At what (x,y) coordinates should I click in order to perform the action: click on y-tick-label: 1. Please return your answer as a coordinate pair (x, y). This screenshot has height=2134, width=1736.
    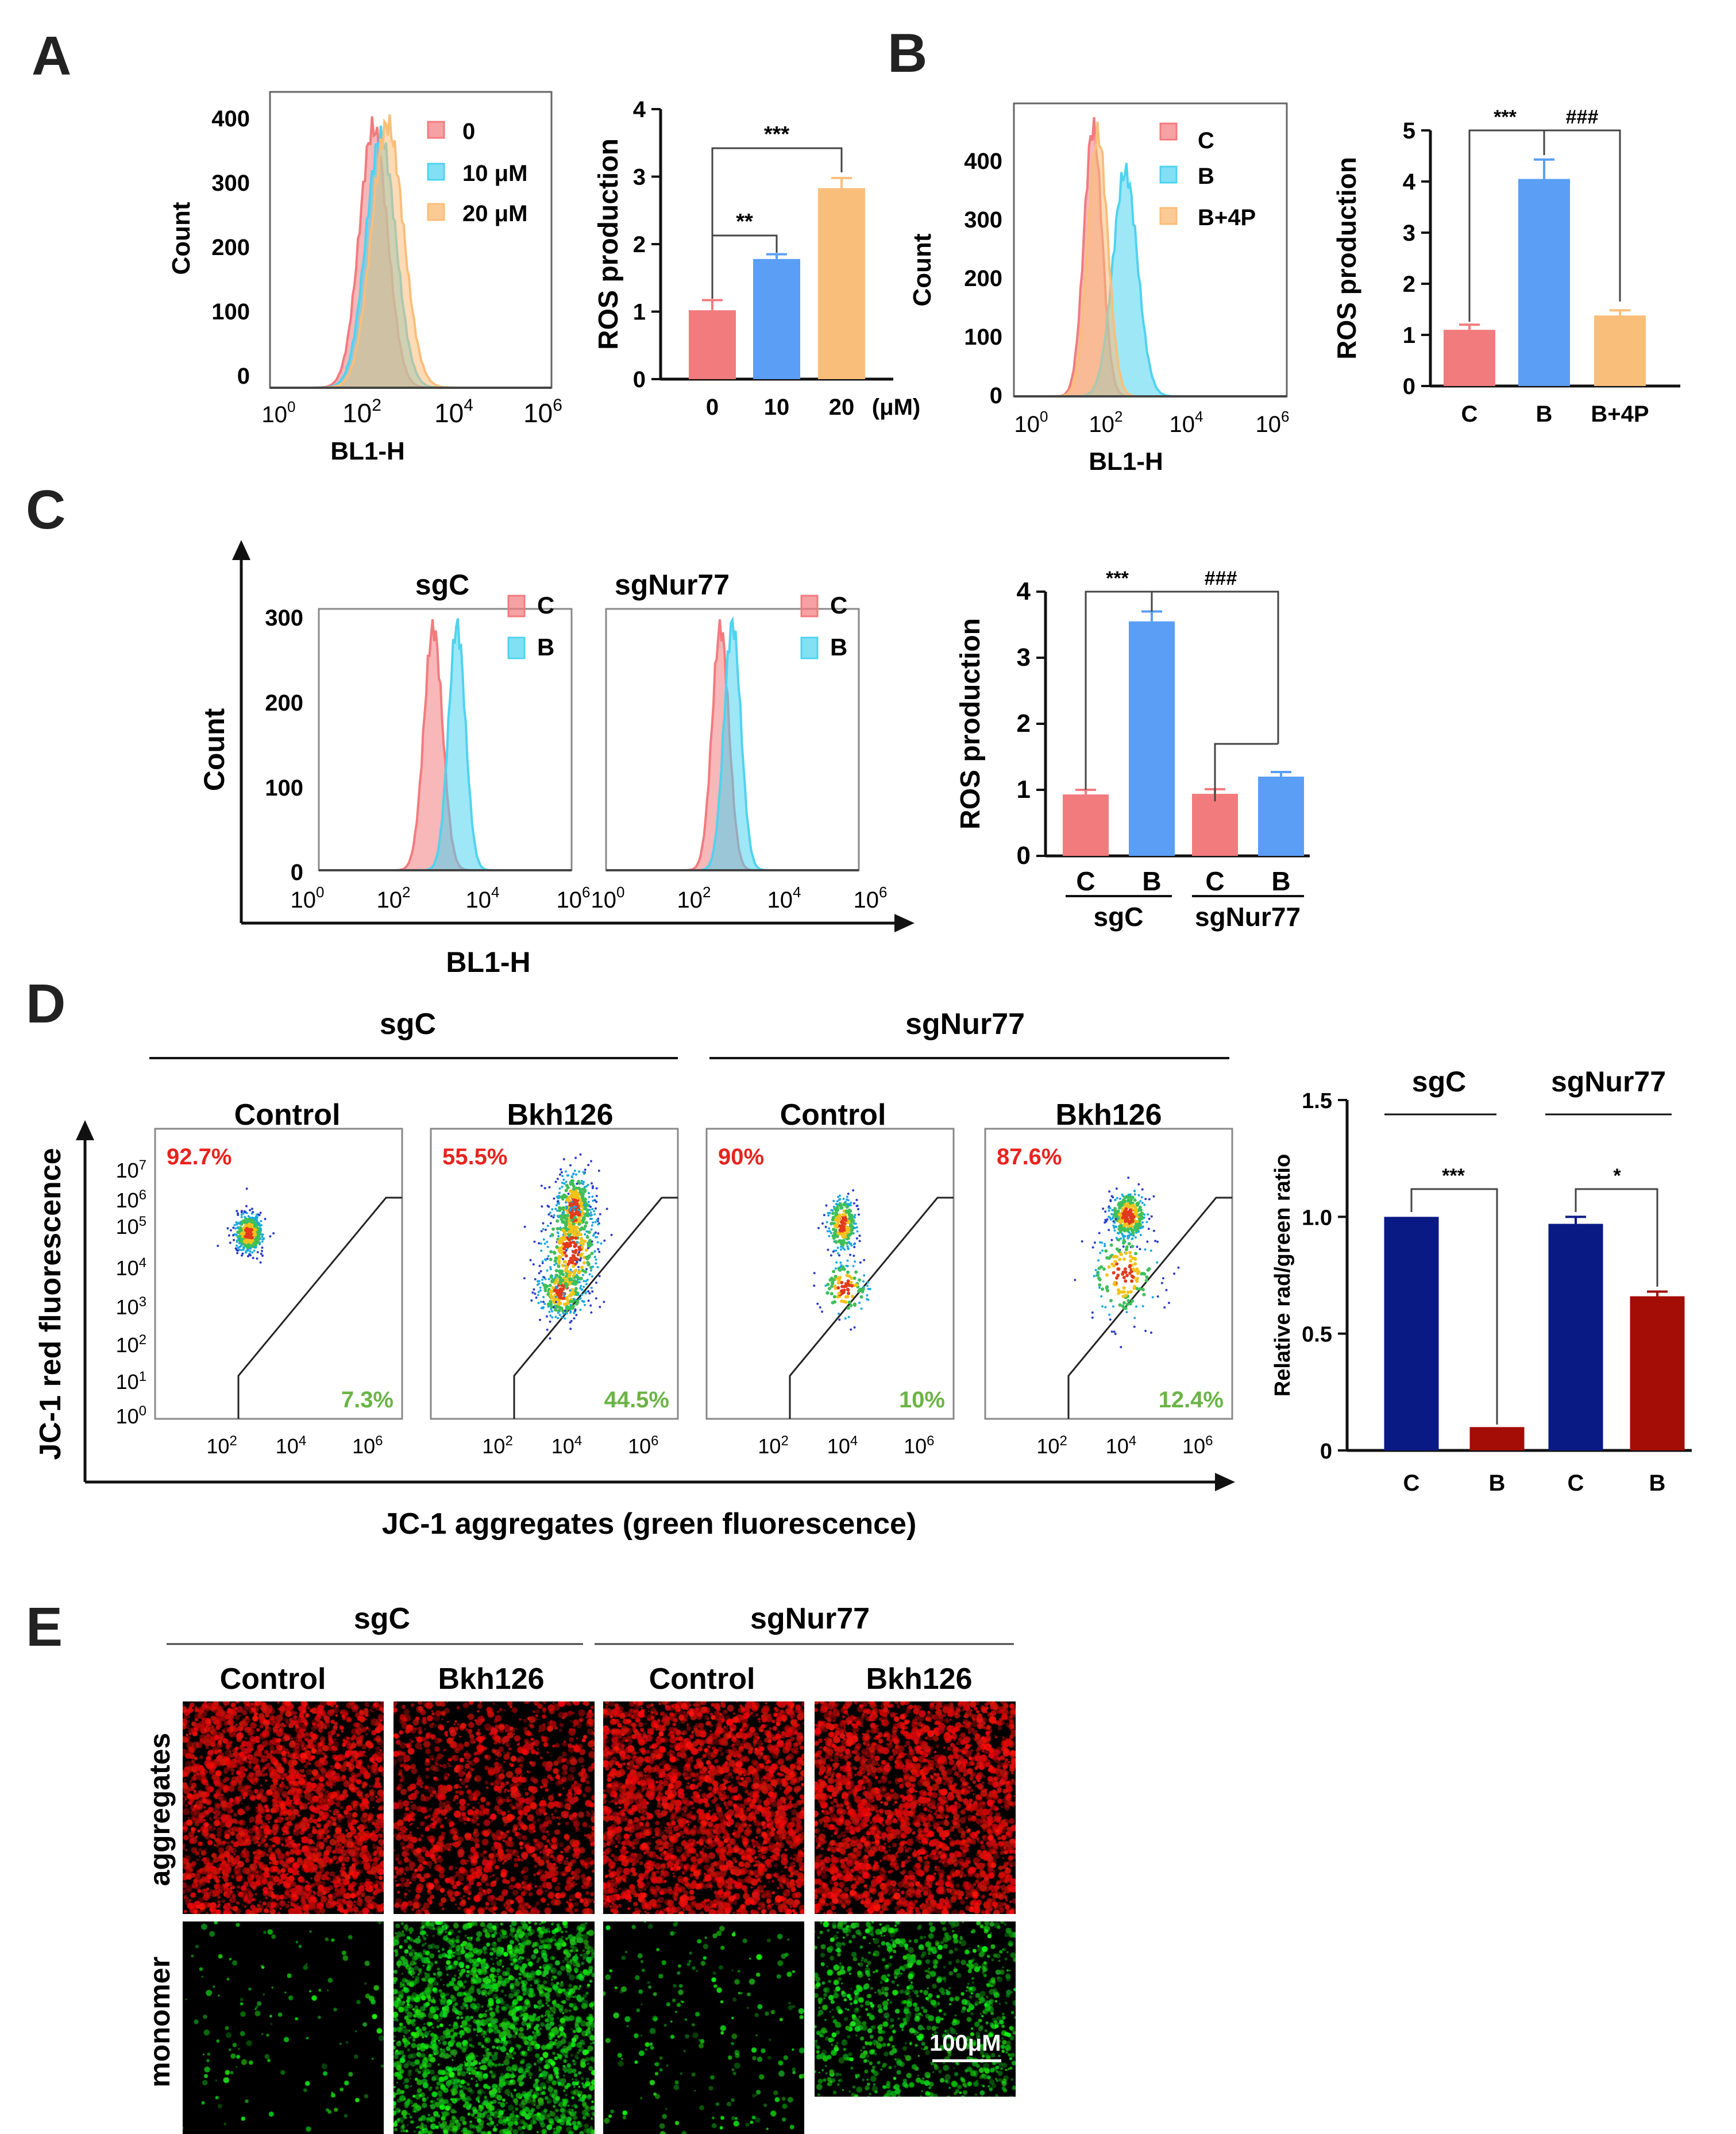
    Looking at the image, I should click on (1409, 335).